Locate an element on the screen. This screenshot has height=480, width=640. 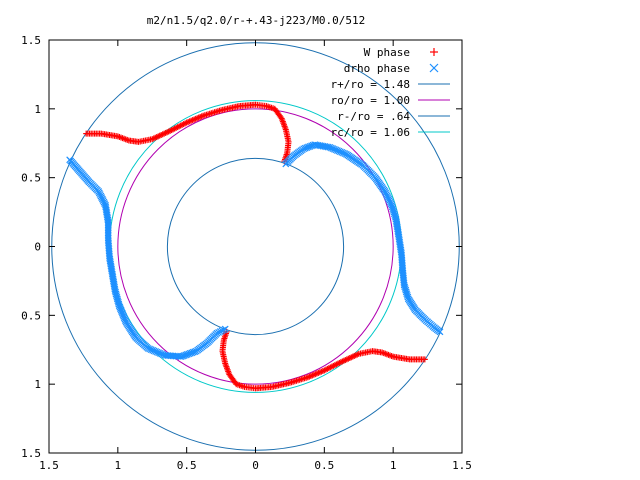
series-1-fill-29-6-b is located at coordinates (395, 215).